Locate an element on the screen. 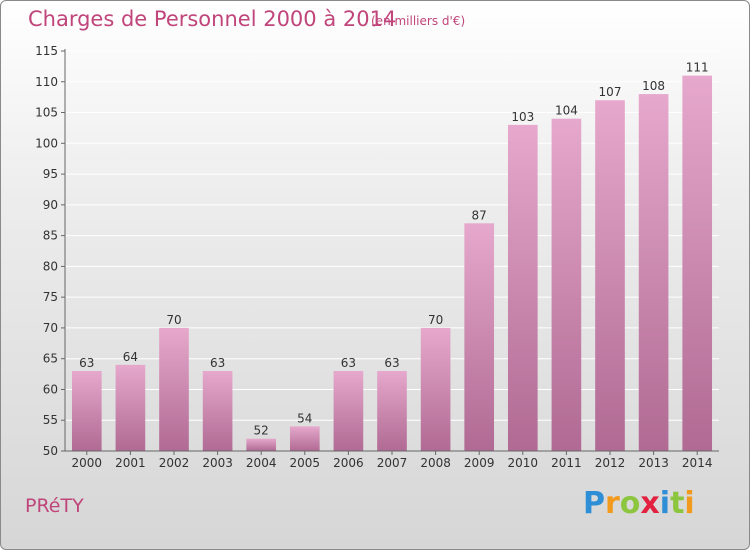 The image size is (750, 550). data-label: 103 is located at coordinates (522, 117).